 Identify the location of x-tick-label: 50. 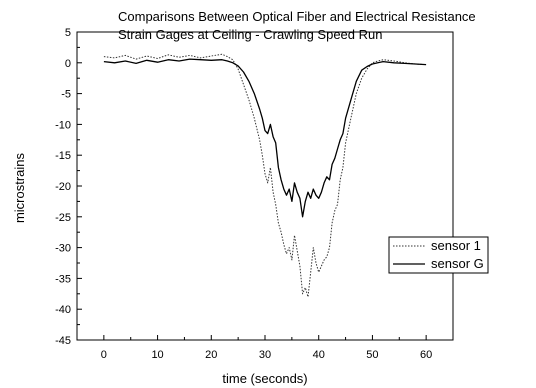
(372, 355).